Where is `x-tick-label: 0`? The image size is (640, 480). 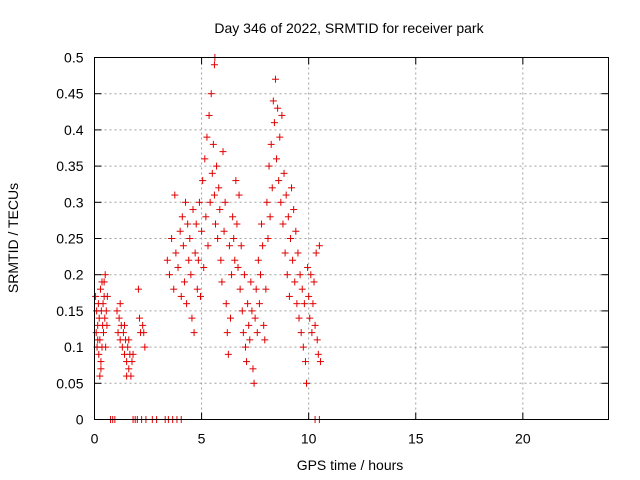 x-tick-label: 0 is located at coordinates (95, 439).